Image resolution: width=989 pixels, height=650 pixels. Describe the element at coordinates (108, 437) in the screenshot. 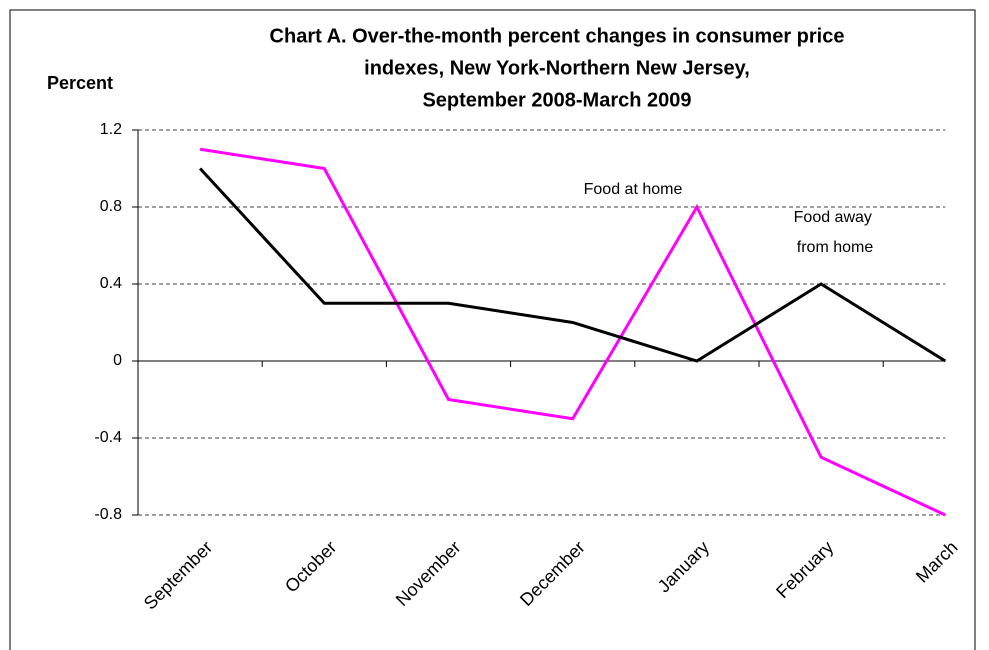

I see `y-tick-label: -0.4` at that location.